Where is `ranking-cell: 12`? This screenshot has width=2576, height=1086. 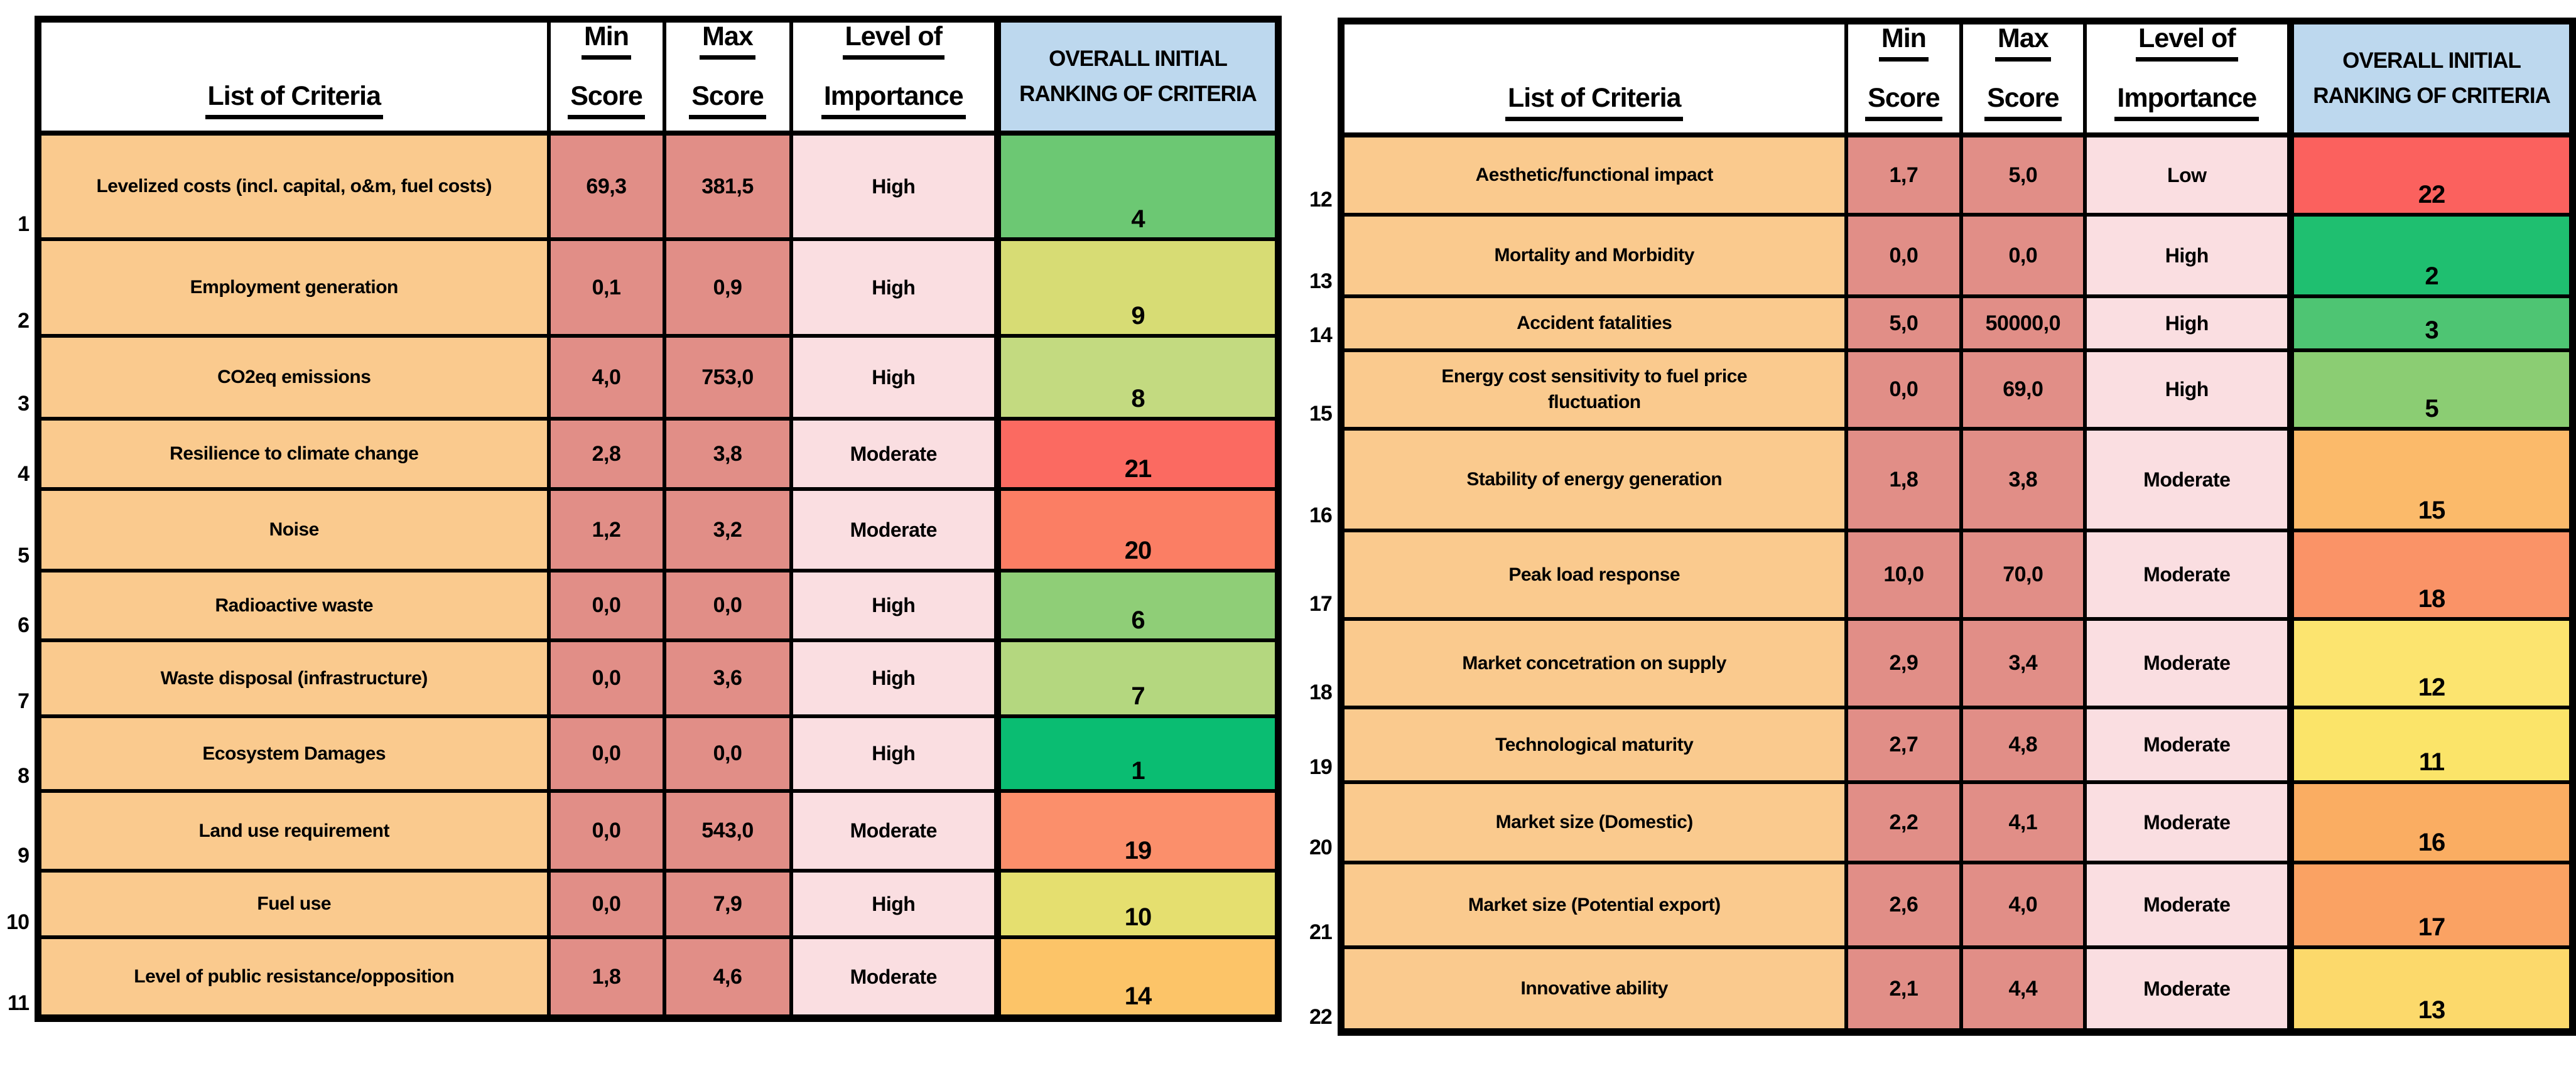
ranking-cell: 12 is located at coordinates (2432, 663).